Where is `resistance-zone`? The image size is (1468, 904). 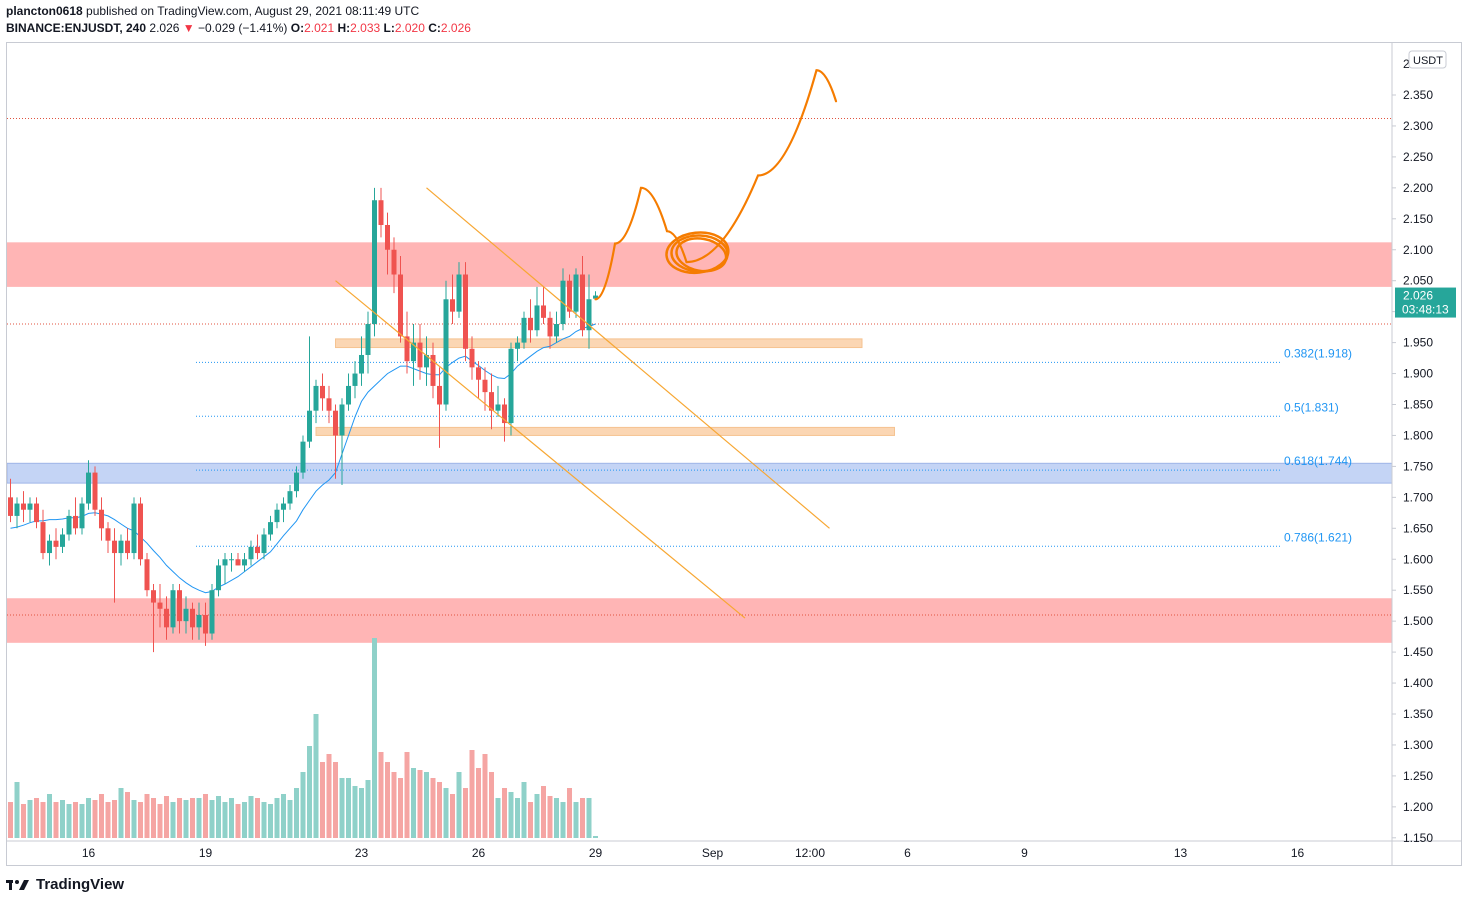 resistance-zone is located at coordinates (699, 264).